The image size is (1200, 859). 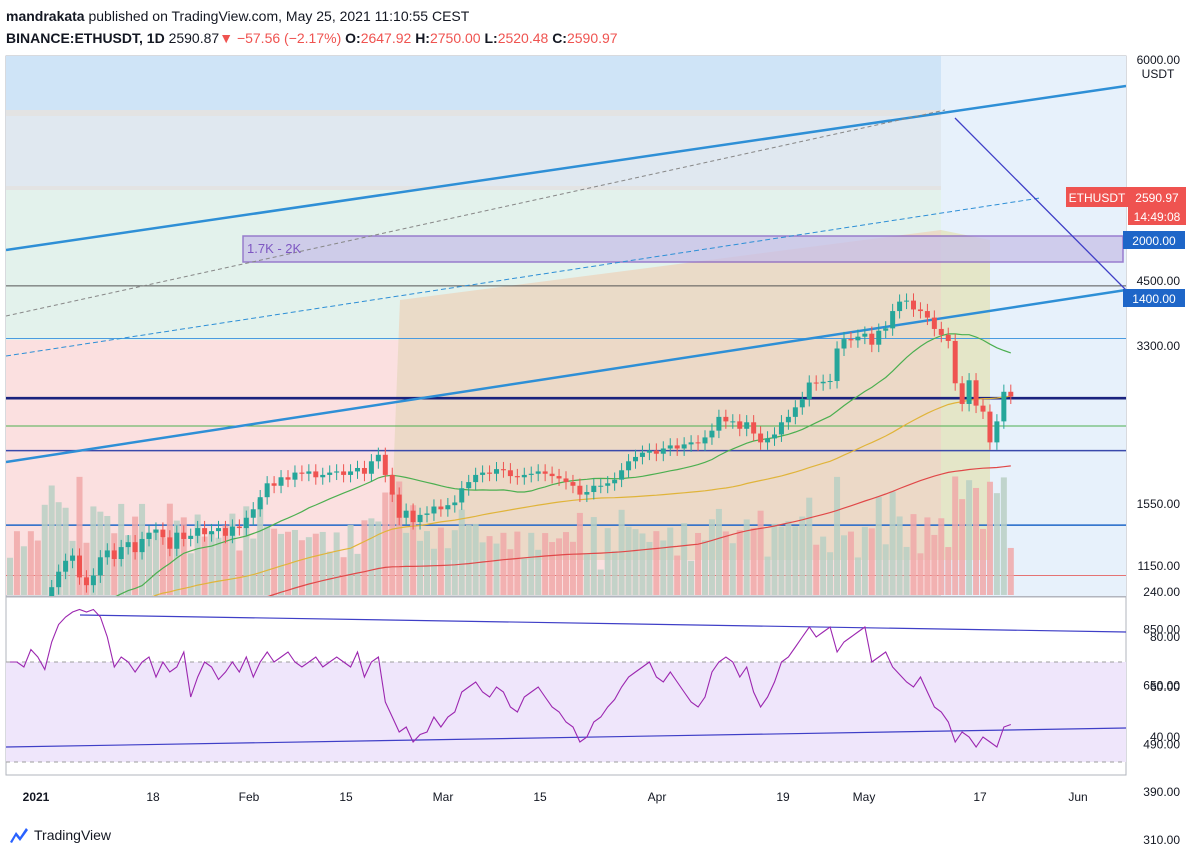 What do you see at coordinates (1040, 204) in the screenshot?
I see `descending-trendline` at bounding box center [1040, 204].